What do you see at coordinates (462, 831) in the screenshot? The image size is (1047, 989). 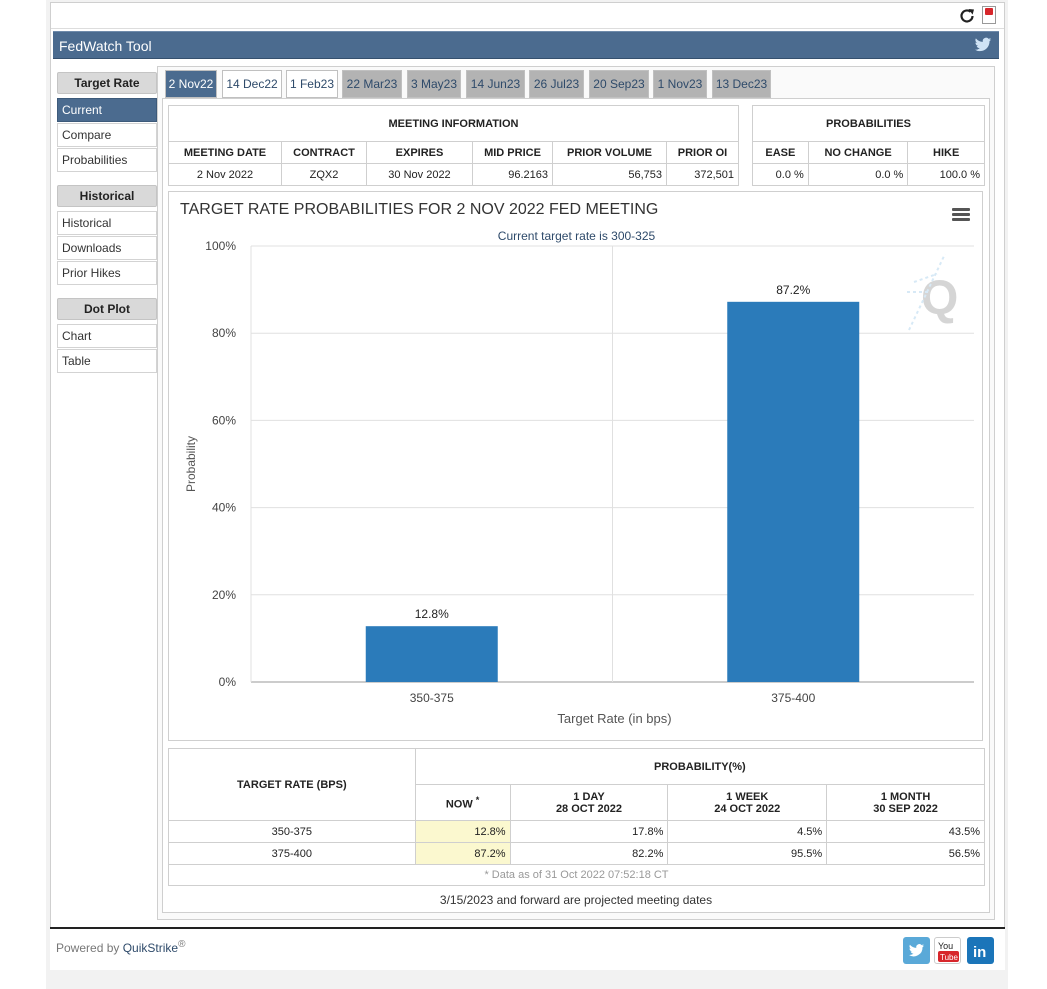 I see `now-cell: 12.8%` at bounding box center [462, 831].